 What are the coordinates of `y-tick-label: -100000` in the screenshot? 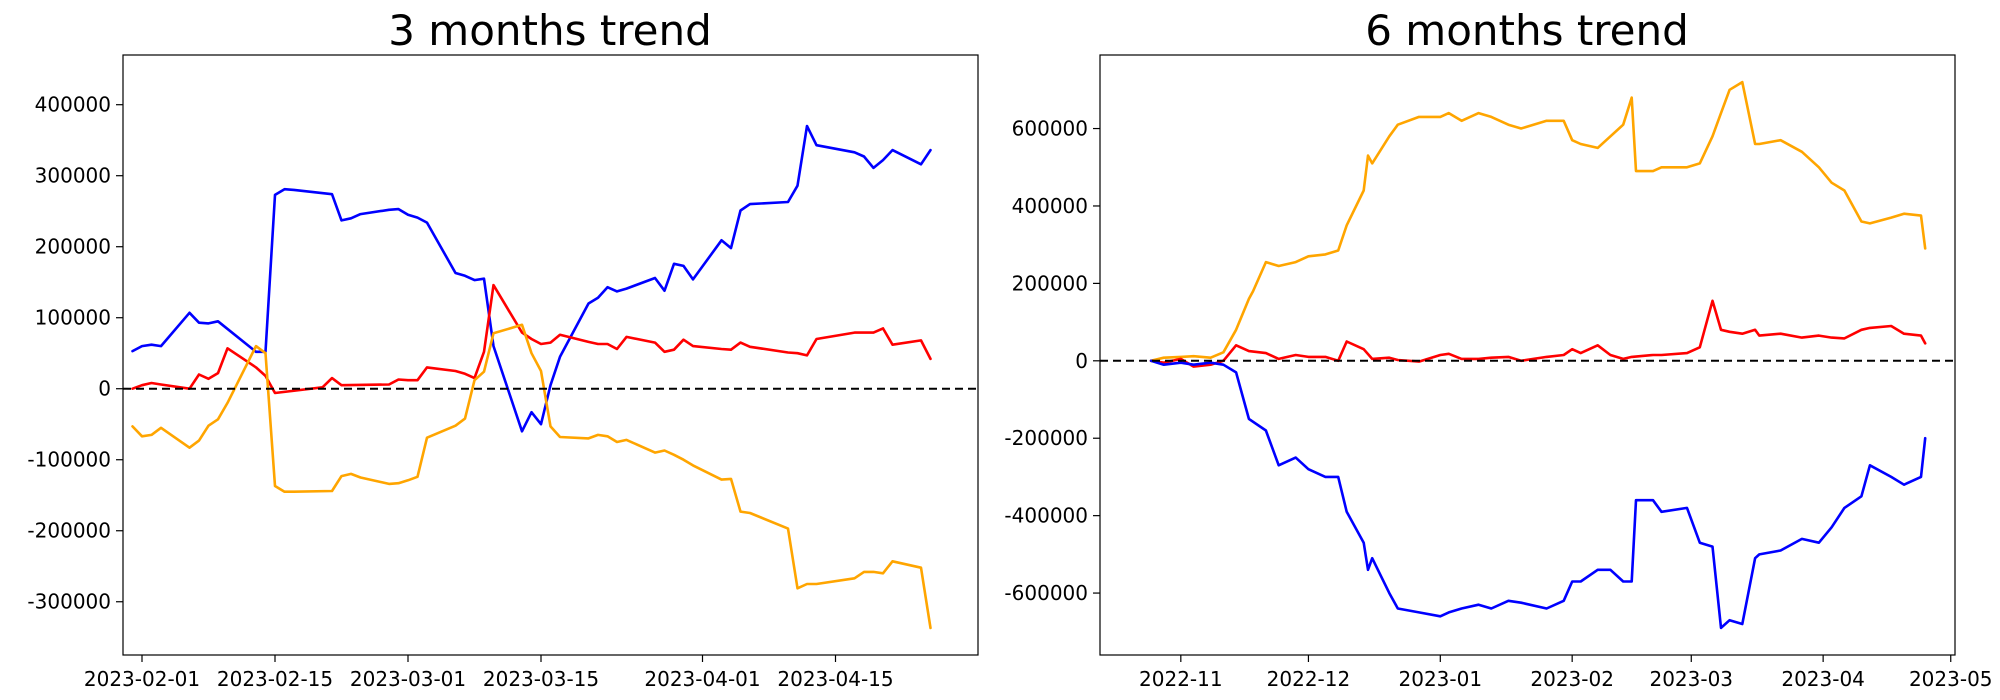 It's located at (69, 460).